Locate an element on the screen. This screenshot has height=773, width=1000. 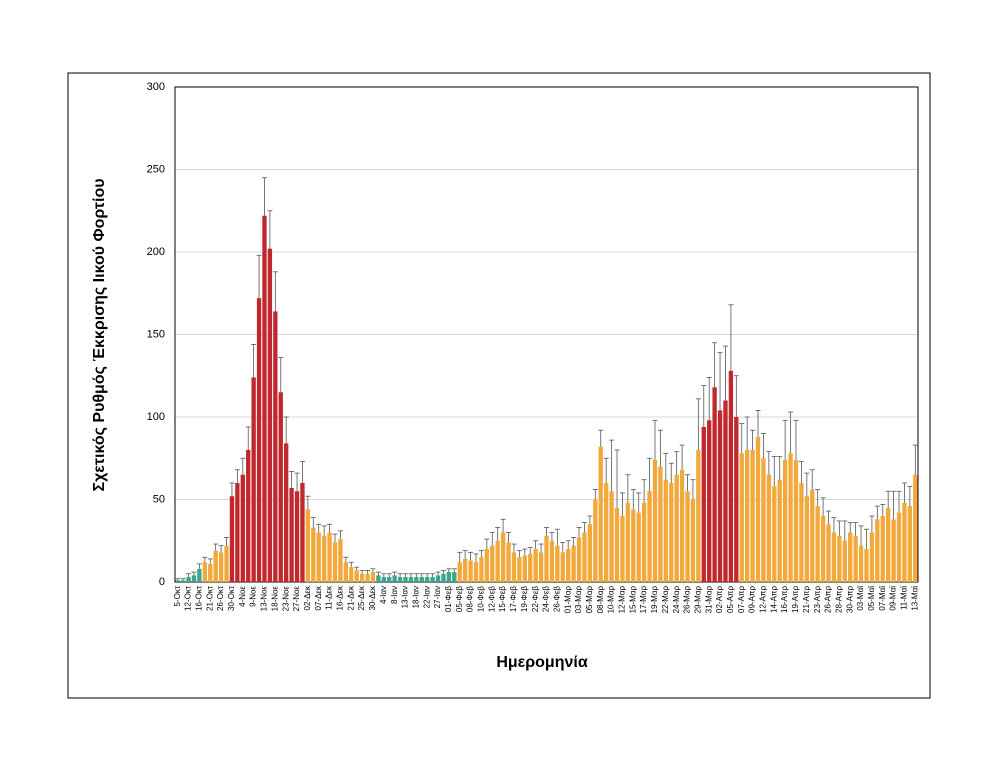
x-tick-label: 01-Φεβ is located at coordinates (448, 599).